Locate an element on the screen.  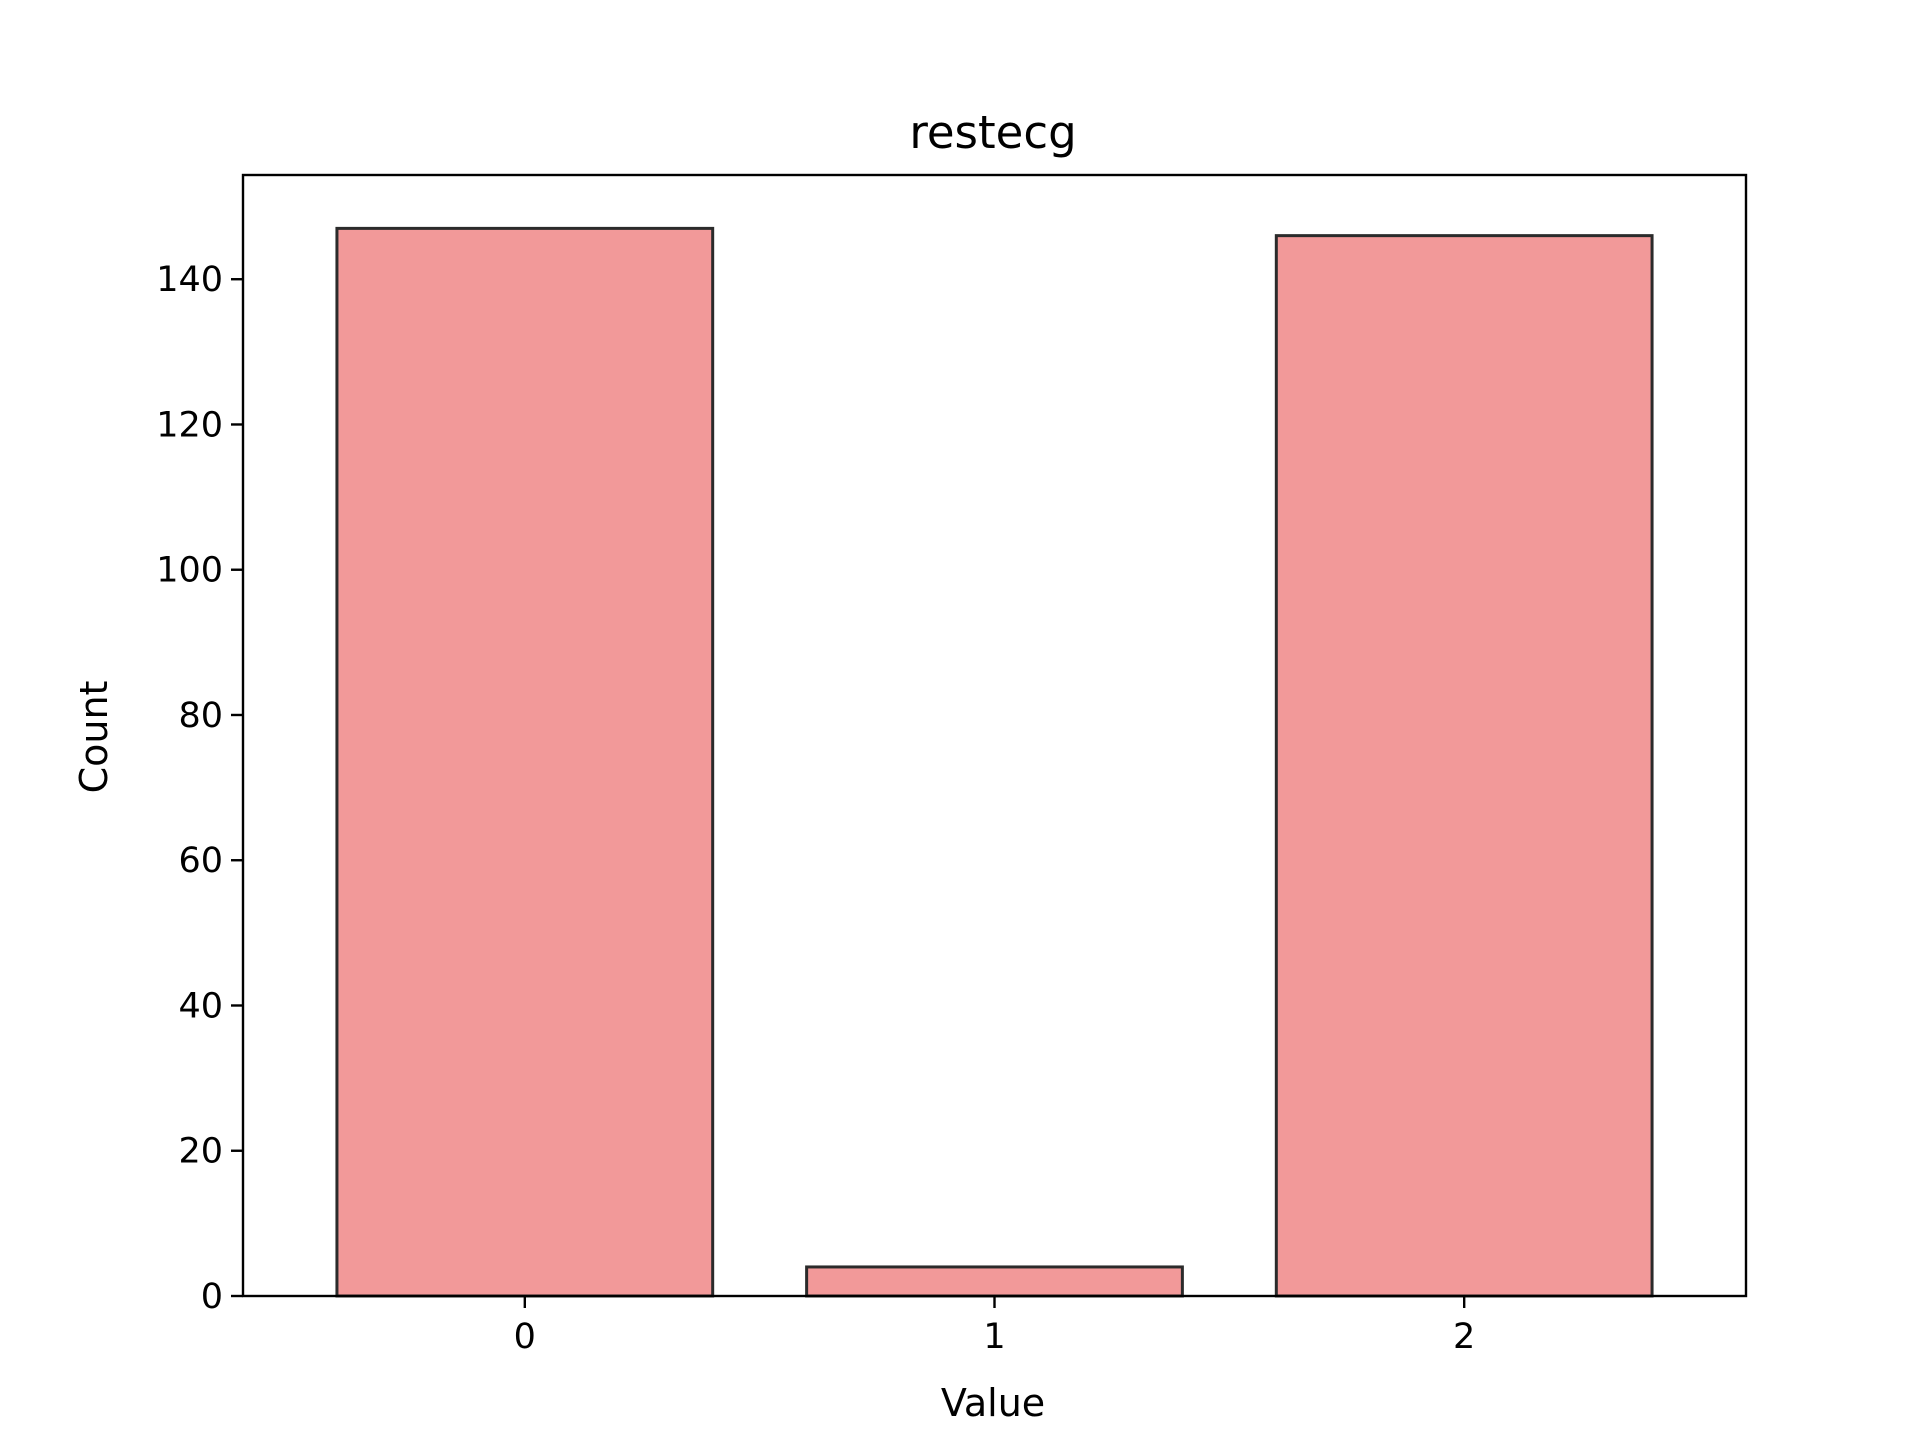
y-tick-label: 20 is located at coordinates (200, 1152).